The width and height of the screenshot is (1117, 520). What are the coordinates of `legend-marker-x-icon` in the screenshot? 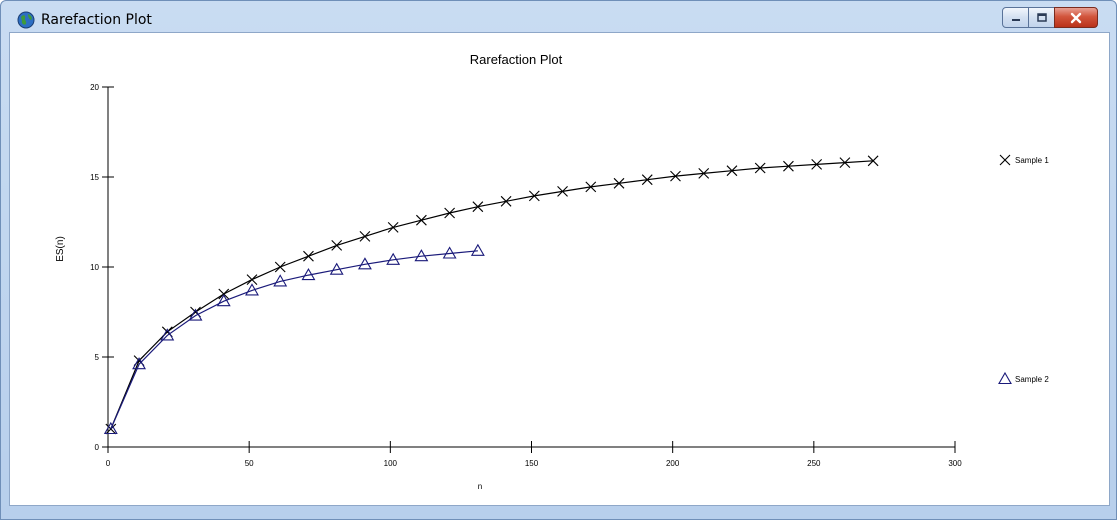 It's located at (1005, 160).